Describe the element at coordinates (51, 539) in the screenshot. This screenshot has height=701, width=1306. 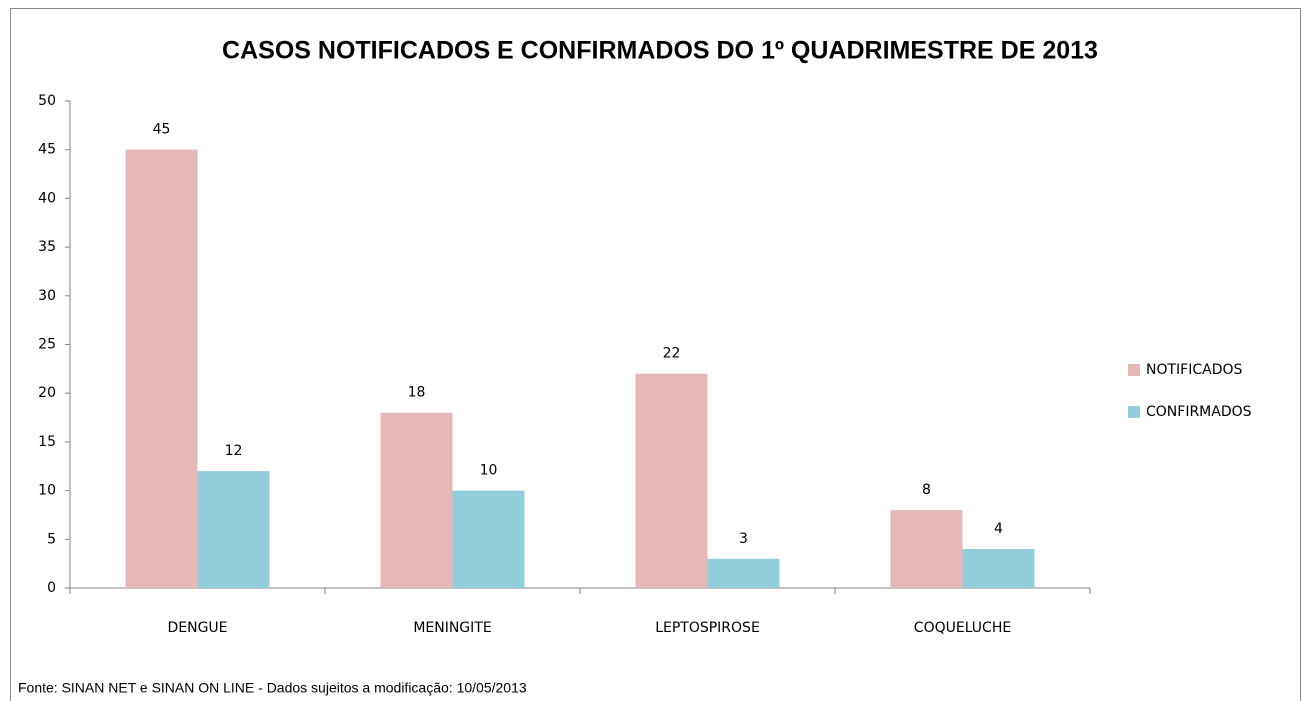
I see `y-tick-label: 5` at that location.